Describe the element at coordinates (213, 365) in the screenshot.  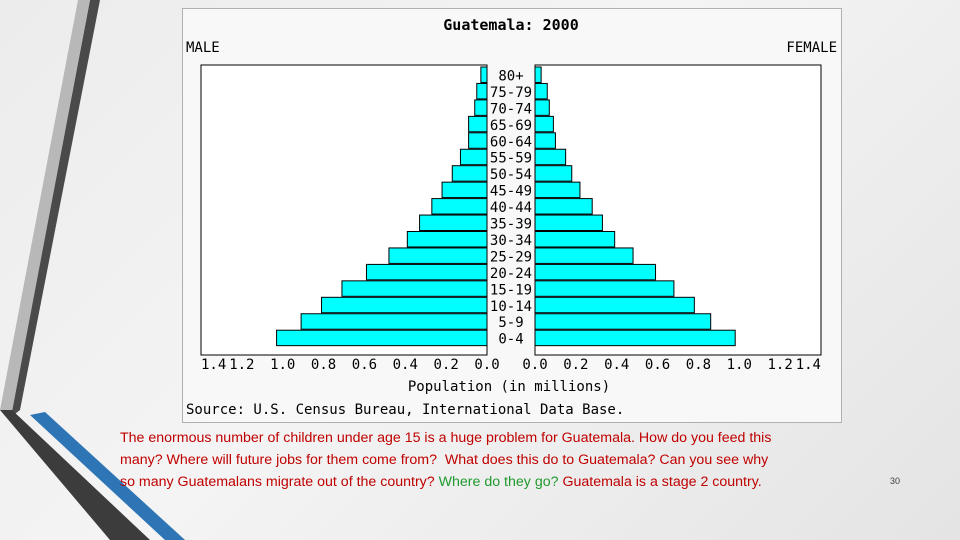
I see `x-tick-label-male: 1.4` at that location.